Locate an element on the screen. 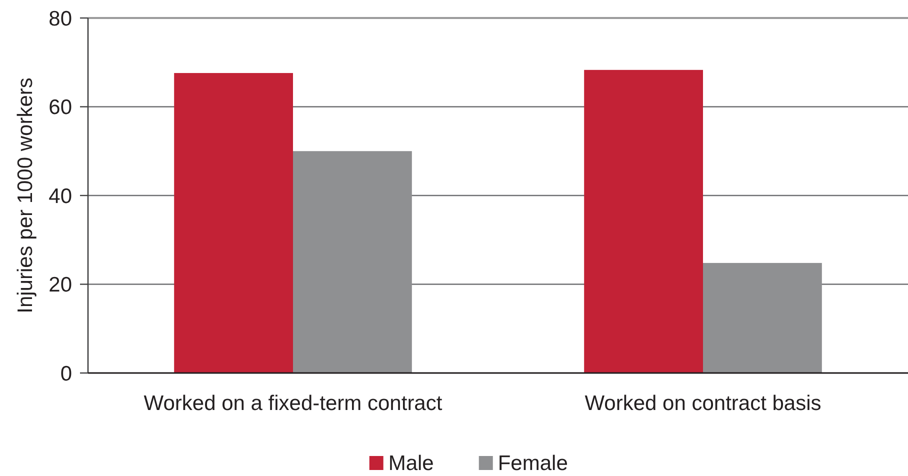  y-tick-label: 20 is located at coordinates (60, 285).